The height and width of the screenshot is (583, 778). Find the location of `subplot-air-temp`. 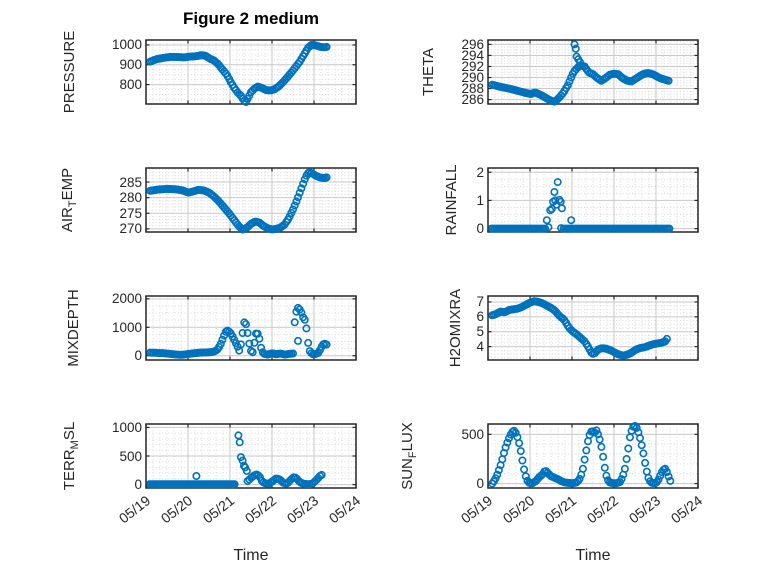

subplot-air-temp is located at coordinates (251, 200).